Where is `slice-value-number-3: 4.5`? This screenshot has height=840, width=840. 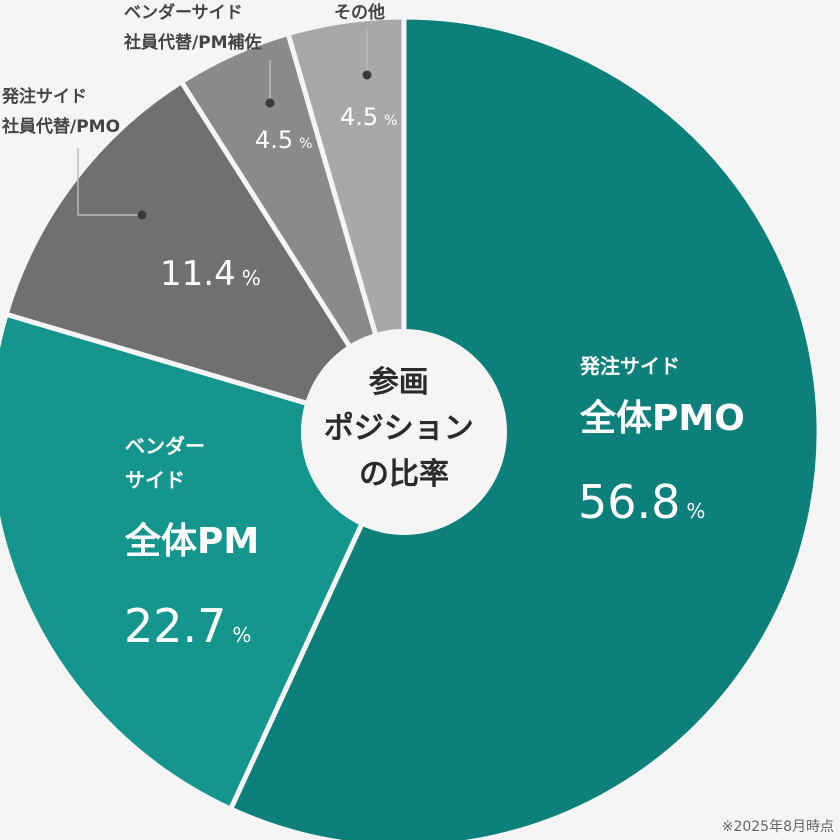
slice-value-number-3: 4.5 is located at coordinates (274, 140).